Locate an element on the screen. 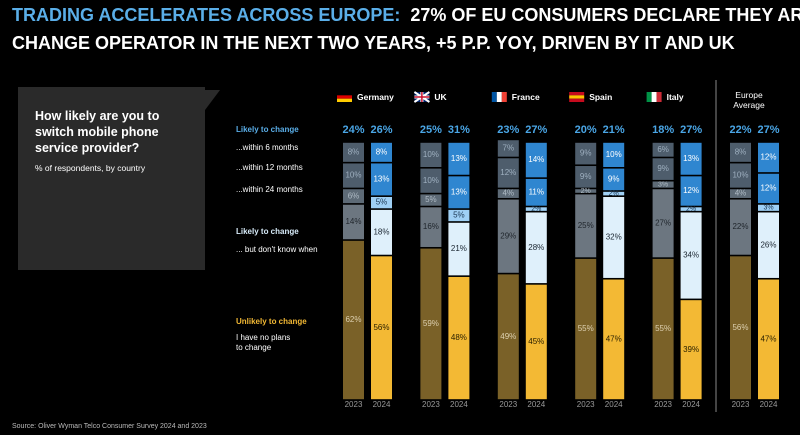  total-label: 23% is located at coordinates (508, 130).